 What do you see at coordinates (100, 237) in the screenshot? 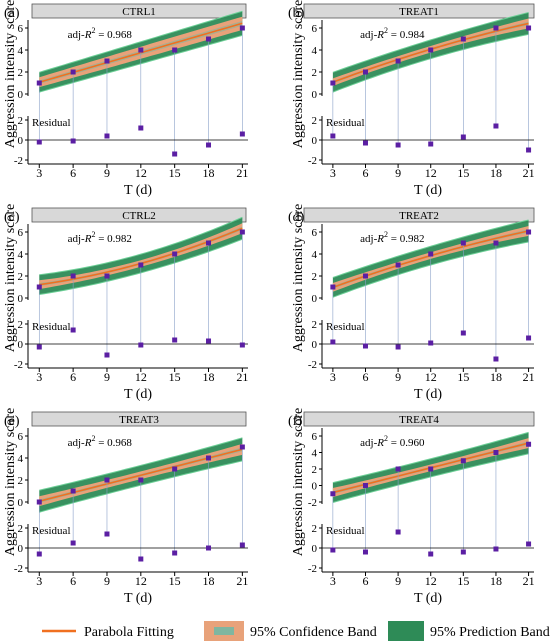
I see `adj-r2-annotation: adj-R2 = 0.982` at bounding box center [100, 237].